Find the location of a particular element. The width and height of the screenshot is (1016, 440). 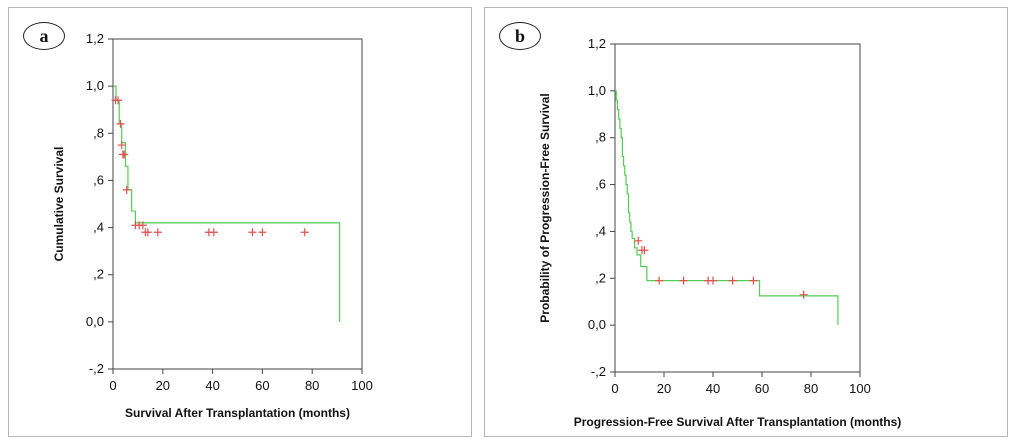

y-axis-title: Cumulative Survival is located at coordinates (59, 204).